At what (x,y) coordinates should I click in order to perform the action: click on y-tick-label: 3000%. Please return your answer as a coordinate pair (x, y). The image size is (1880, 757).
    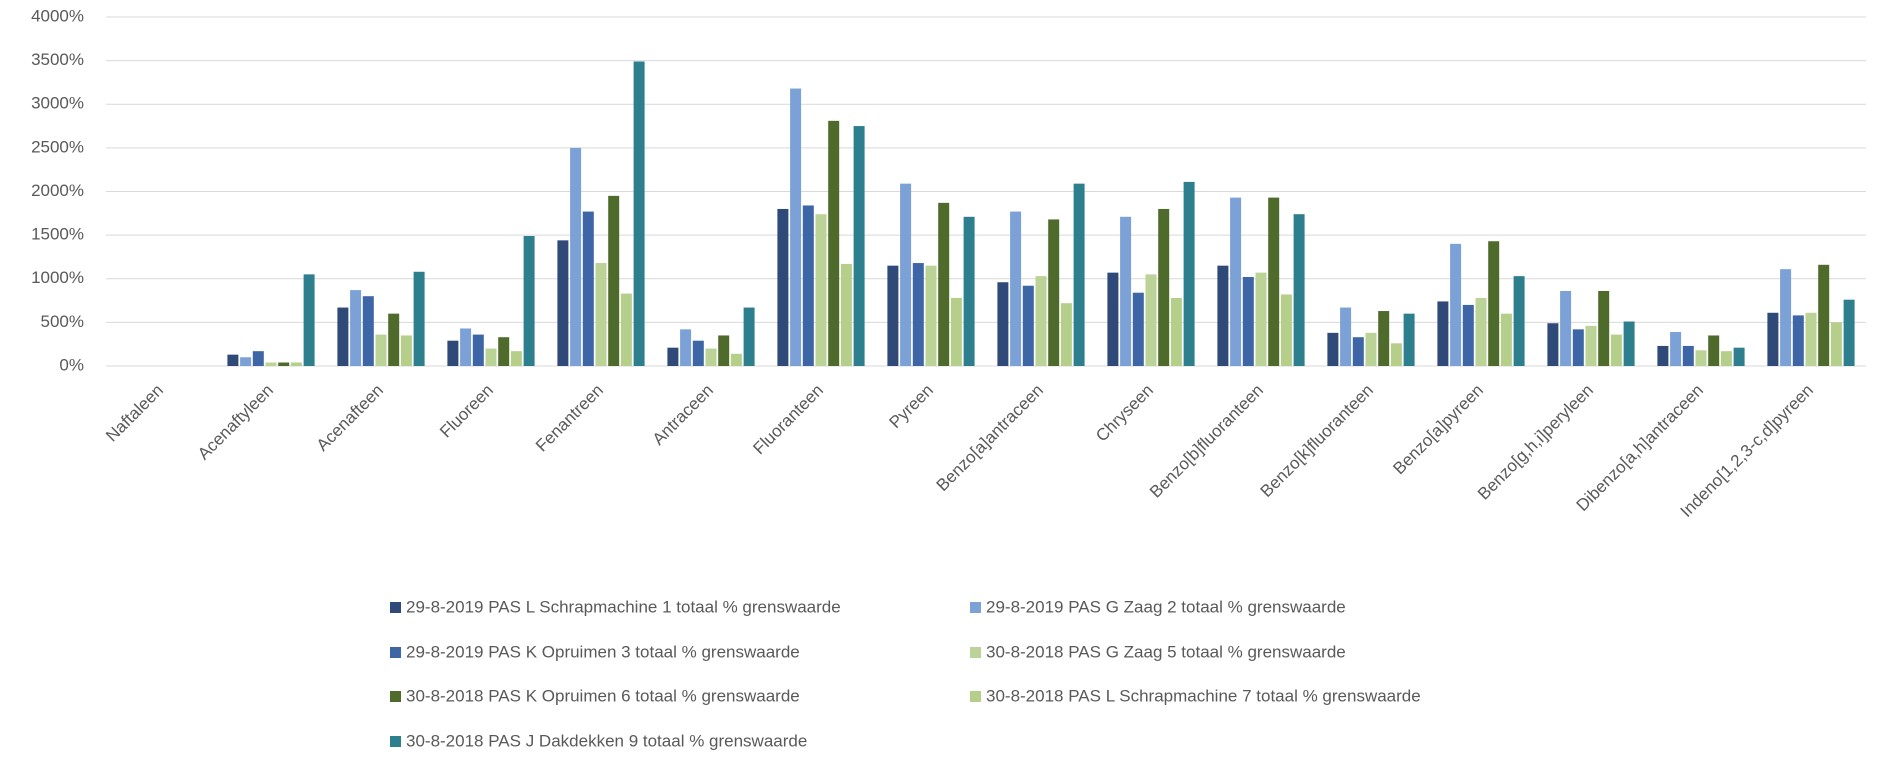
    Looking at the image, I should click on (57, 103).